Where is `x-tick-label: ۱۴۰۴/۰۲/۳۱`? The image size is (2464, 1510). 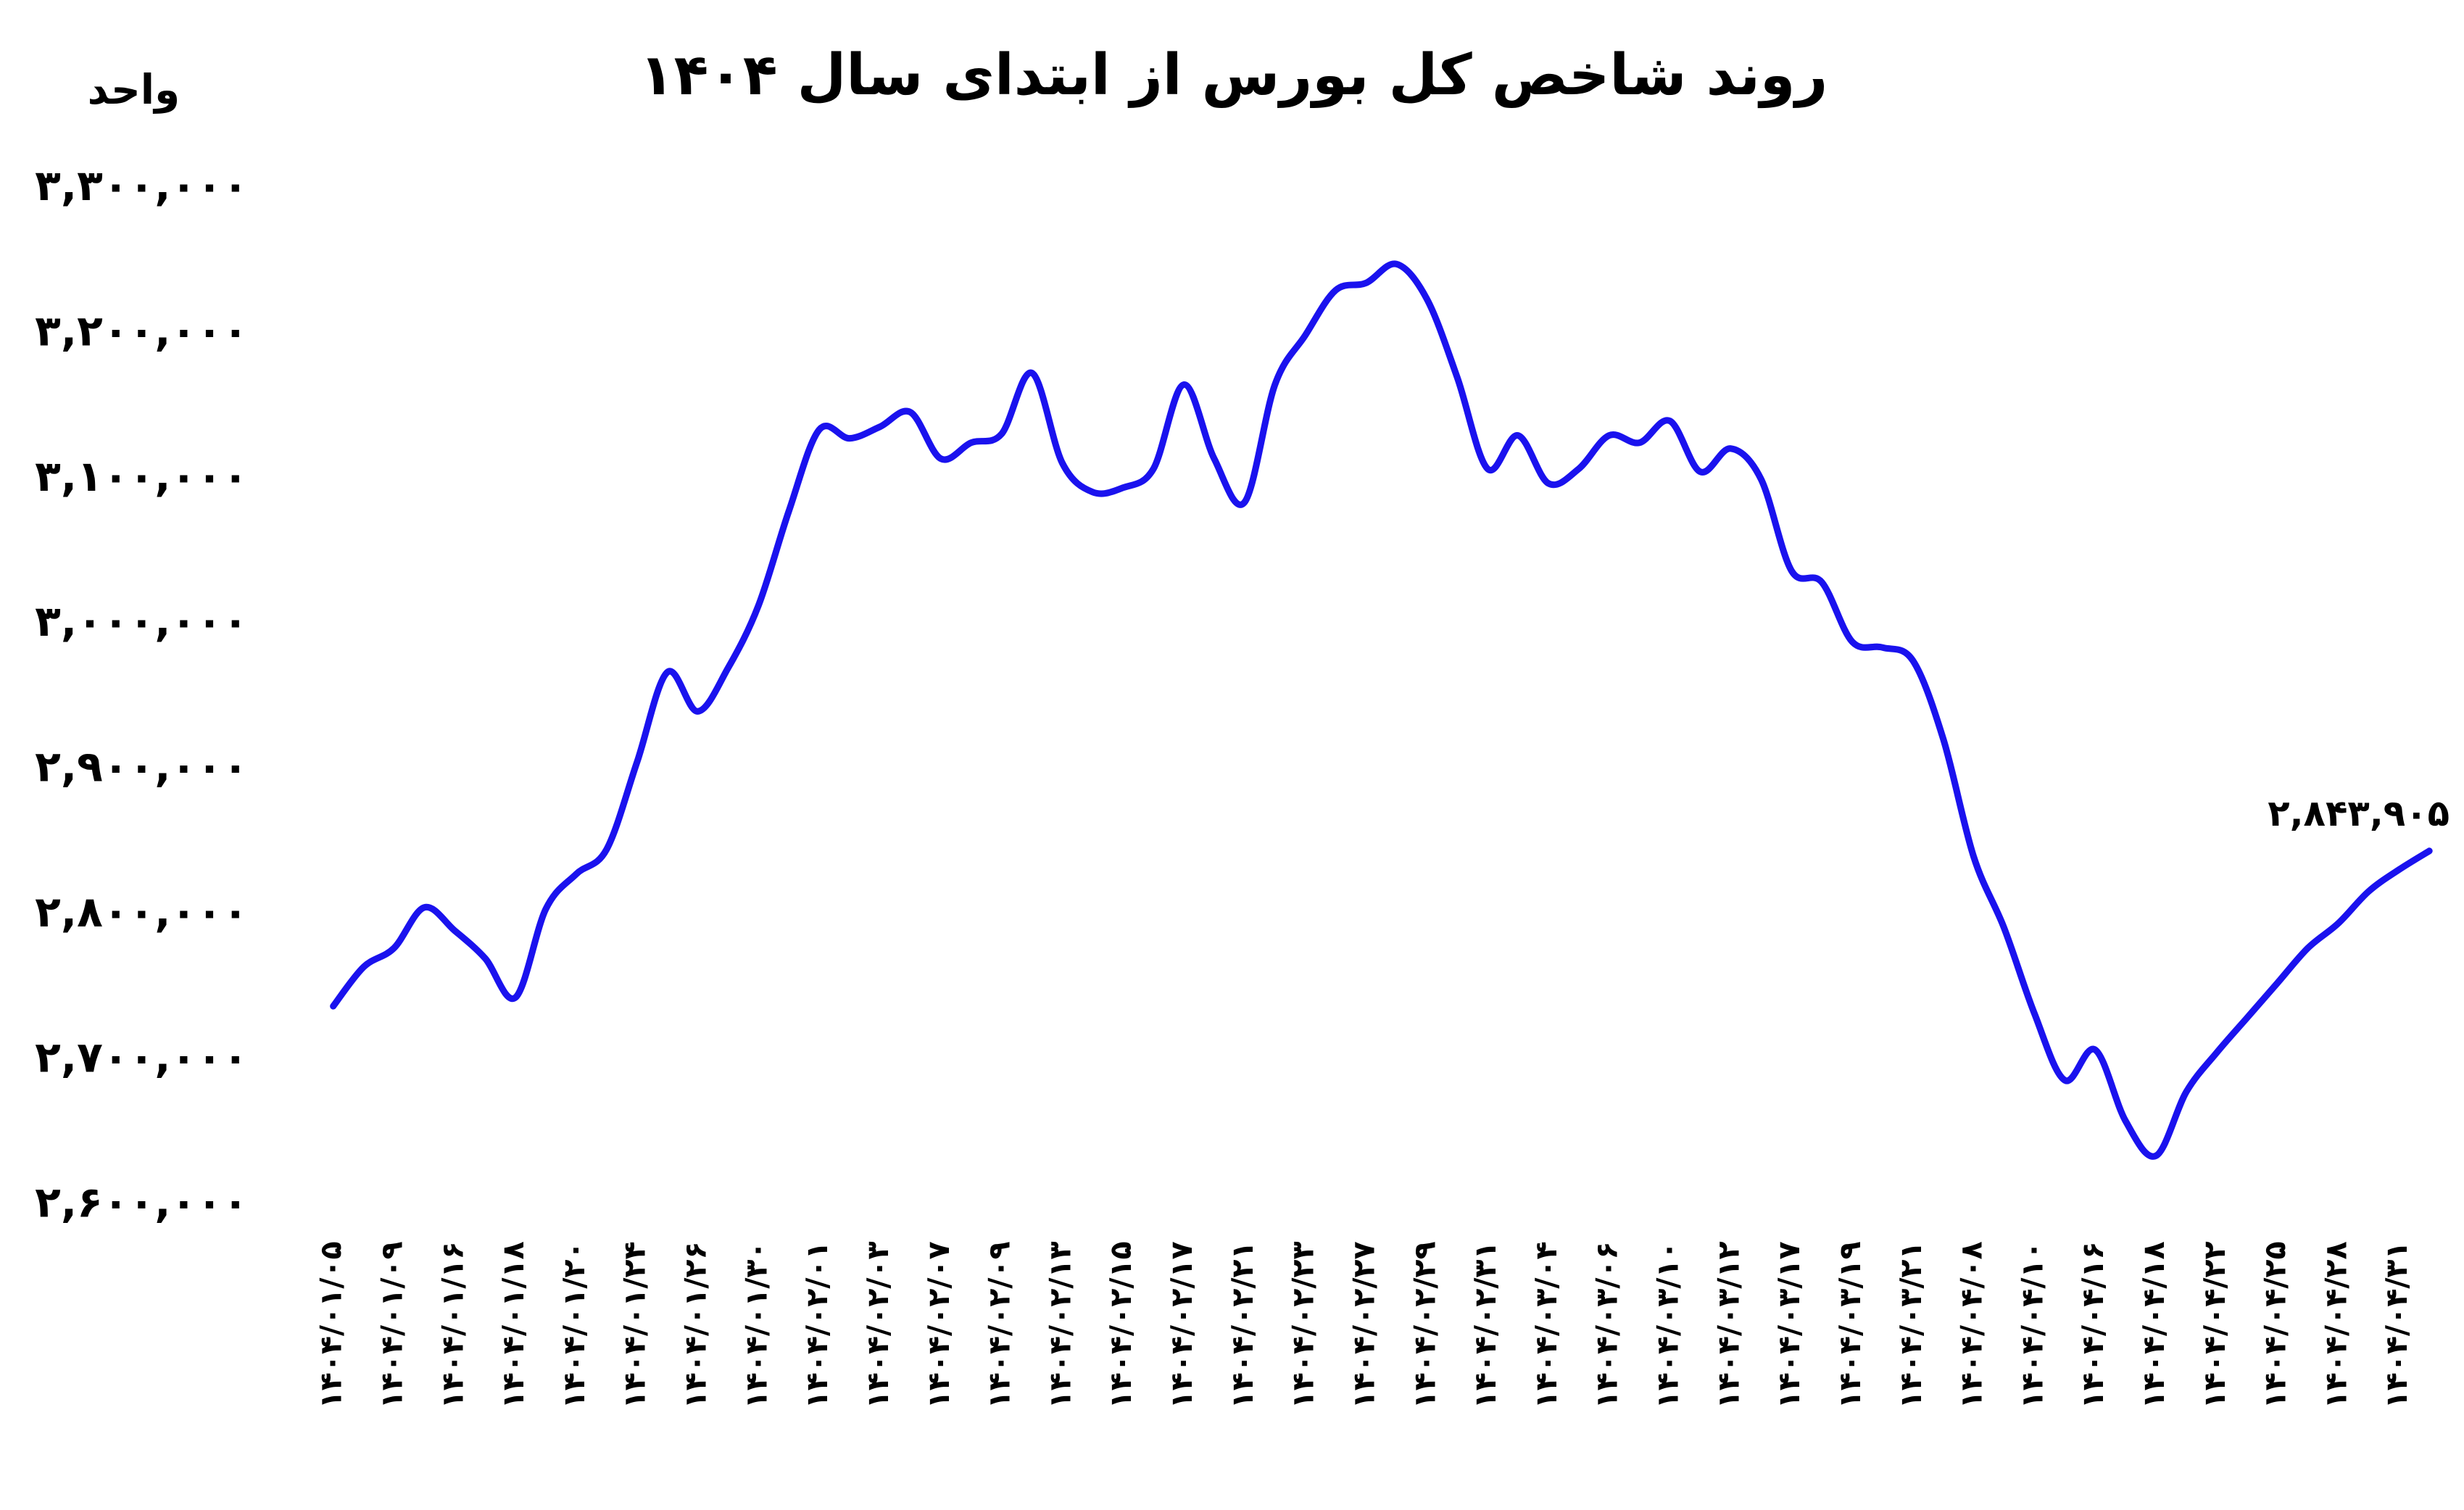 x-tick-label: ۱۴۰۴/۰۲/۳۱ is located at coordinates (1486, 1325).